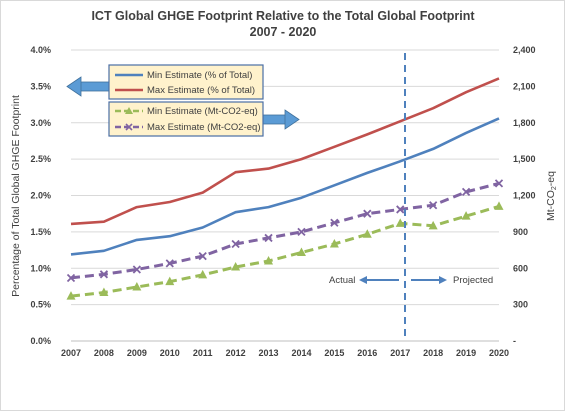 The height and width of the screenshot is (415, 565). I want to click on left-tick-label: 2.5%, so click(40, 159).